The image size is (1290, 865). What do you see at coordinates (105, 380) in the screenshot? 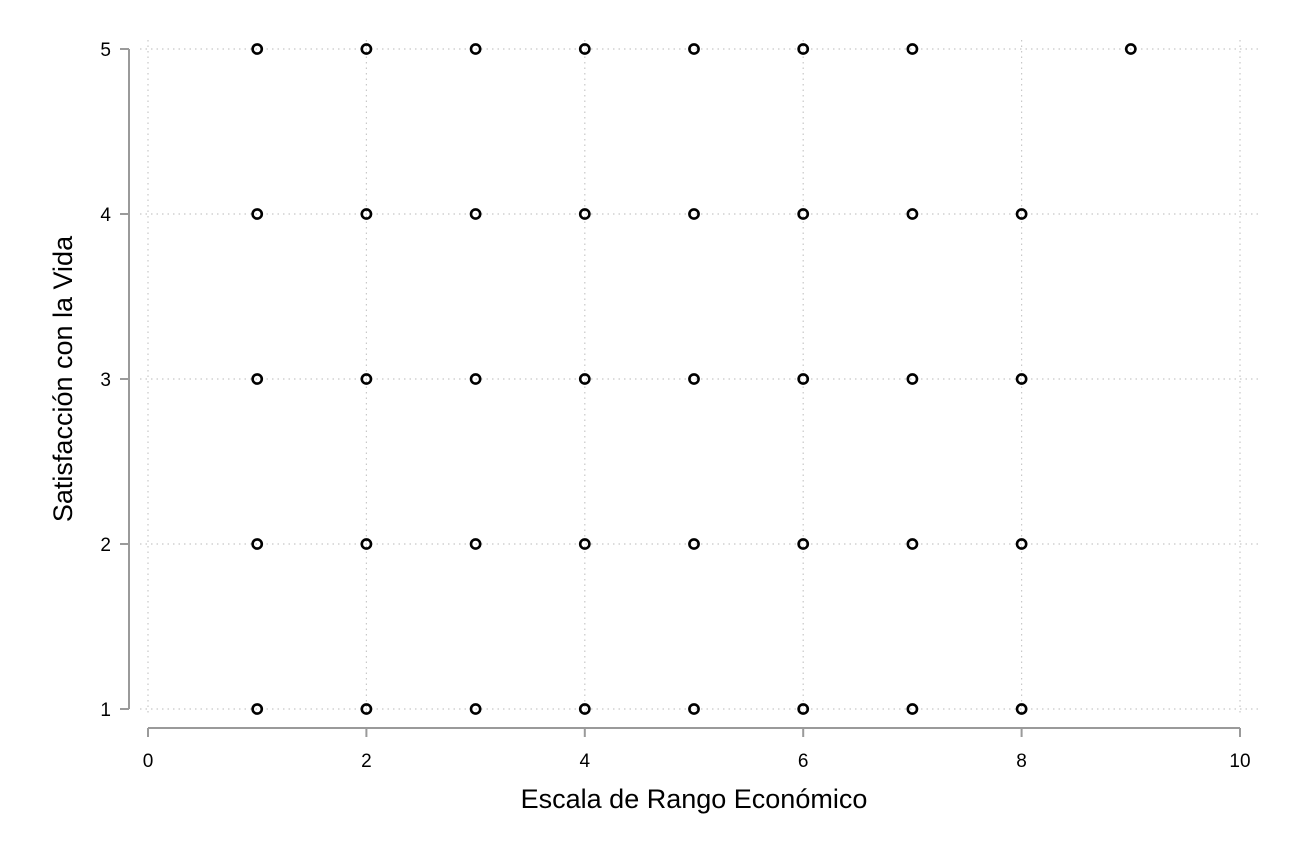
I see `y-tick-label: 3` at bounding box center [105, 380].